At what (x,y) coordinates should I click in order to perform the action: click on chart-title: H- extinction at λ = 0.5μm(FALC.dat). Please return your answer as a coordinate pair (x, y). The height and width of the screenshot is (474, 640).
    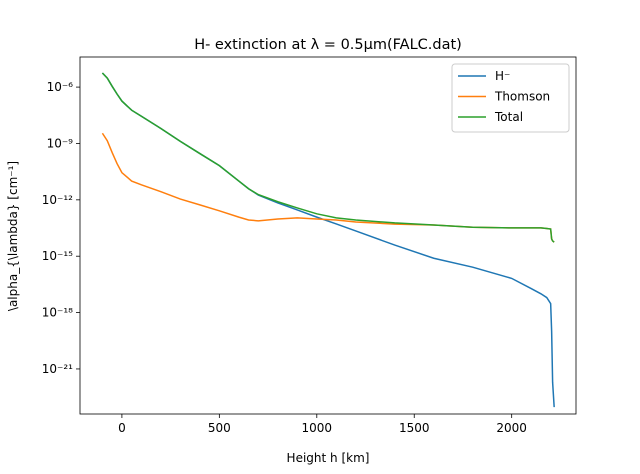
    Looking at the image, I should click on (328, 45).